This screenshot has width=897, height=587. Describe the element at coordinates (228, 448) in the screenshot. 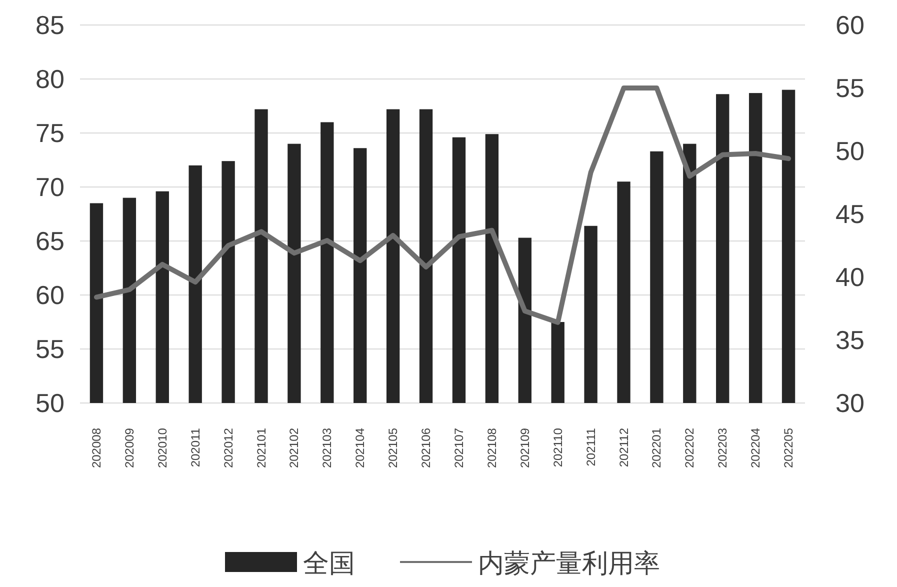

I see `x-tick-label: 202012` at that location.